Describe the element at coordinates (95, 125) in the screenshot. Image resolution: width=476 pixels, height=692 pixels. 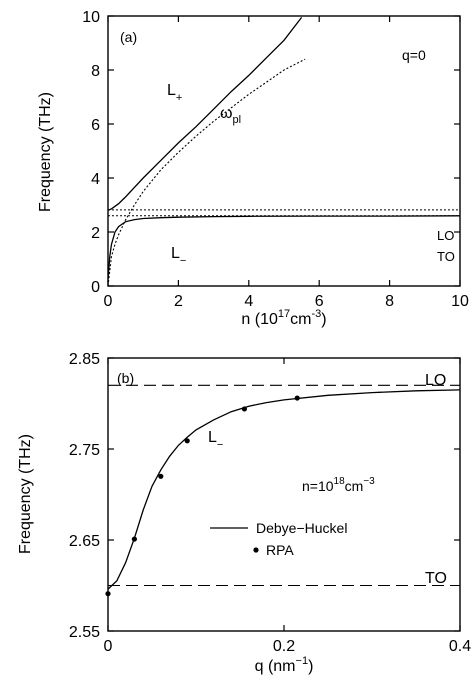
I see `y-tick-label: 6` at that location.